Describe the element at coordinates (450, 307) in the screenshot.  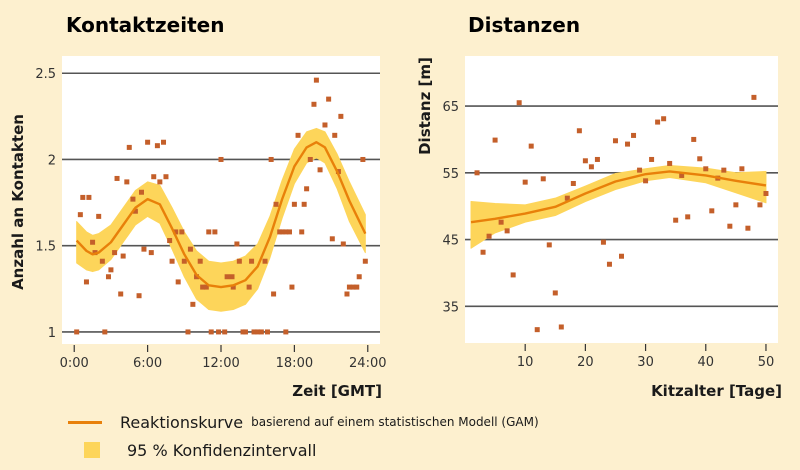
I see `y-tick-label: 35` at that location.